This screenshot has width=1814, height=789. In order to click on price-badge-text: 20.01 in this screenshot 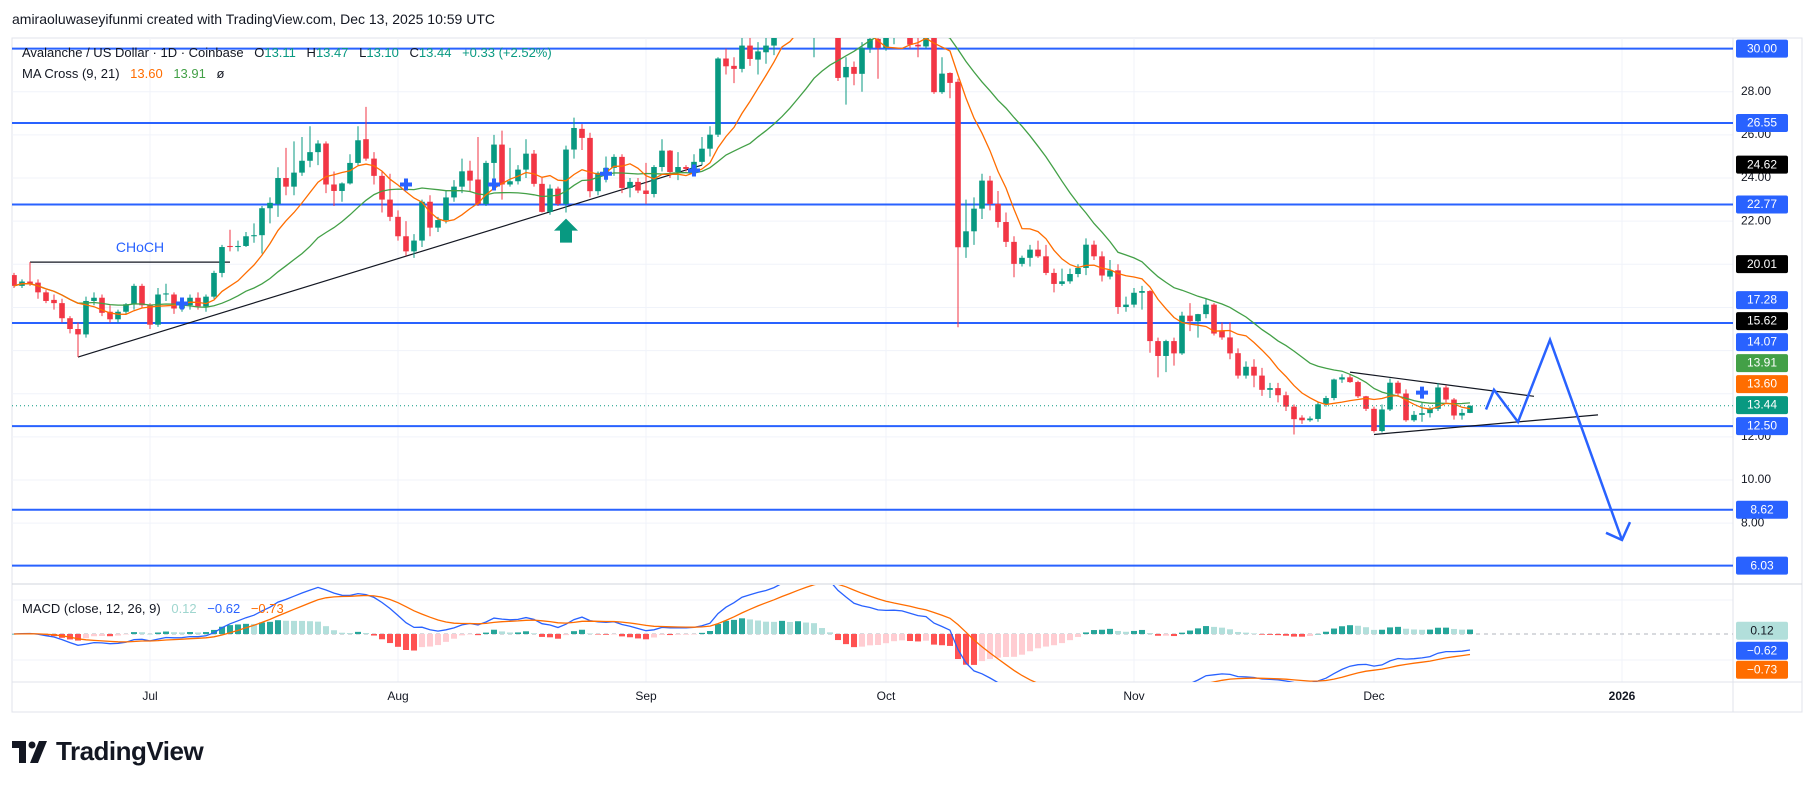, I will do `click(1762, 264)`.